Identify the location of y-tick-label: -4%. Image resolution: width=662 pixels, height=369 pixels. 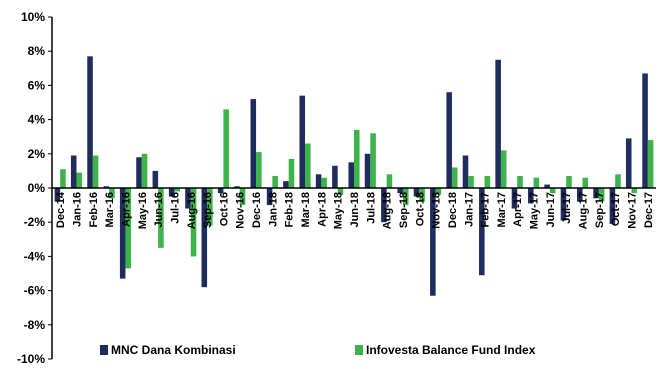
(35, 256).